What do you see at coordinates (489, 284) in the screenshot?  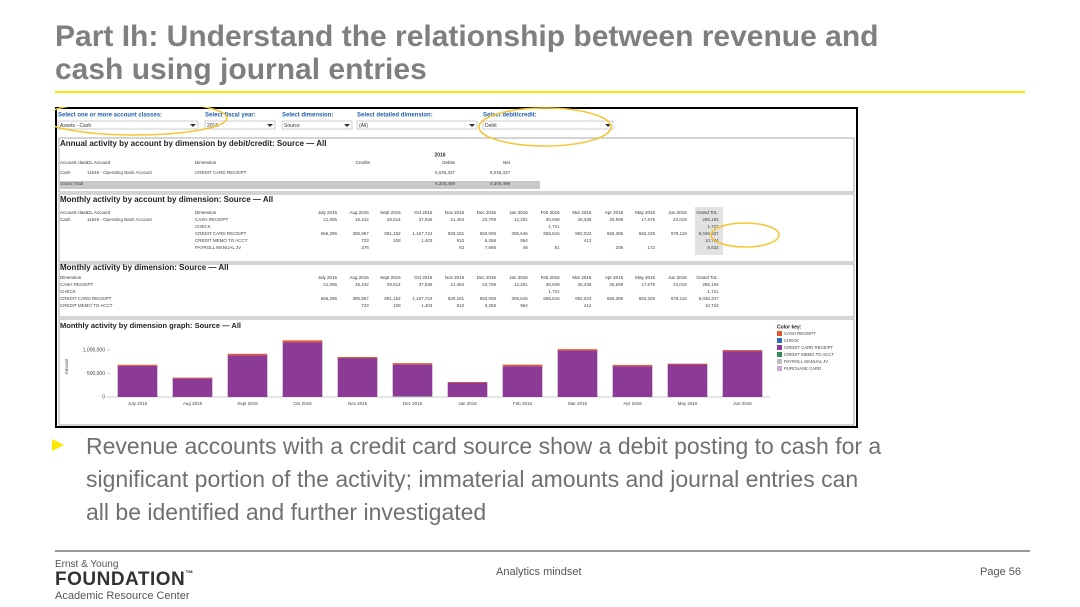 I see `cell: 23,709` at bounding box center [489, 284].